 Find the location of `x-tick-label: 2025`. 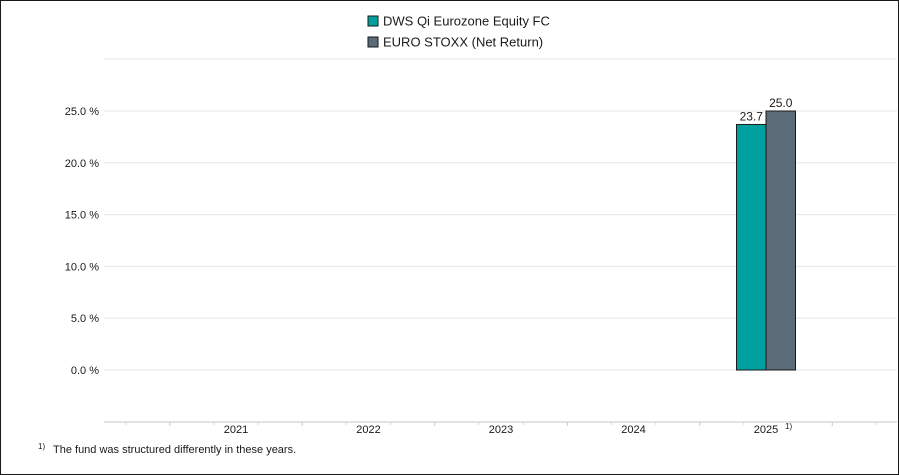

x-tick-label: 2025 is located at coordinates (766, 430).